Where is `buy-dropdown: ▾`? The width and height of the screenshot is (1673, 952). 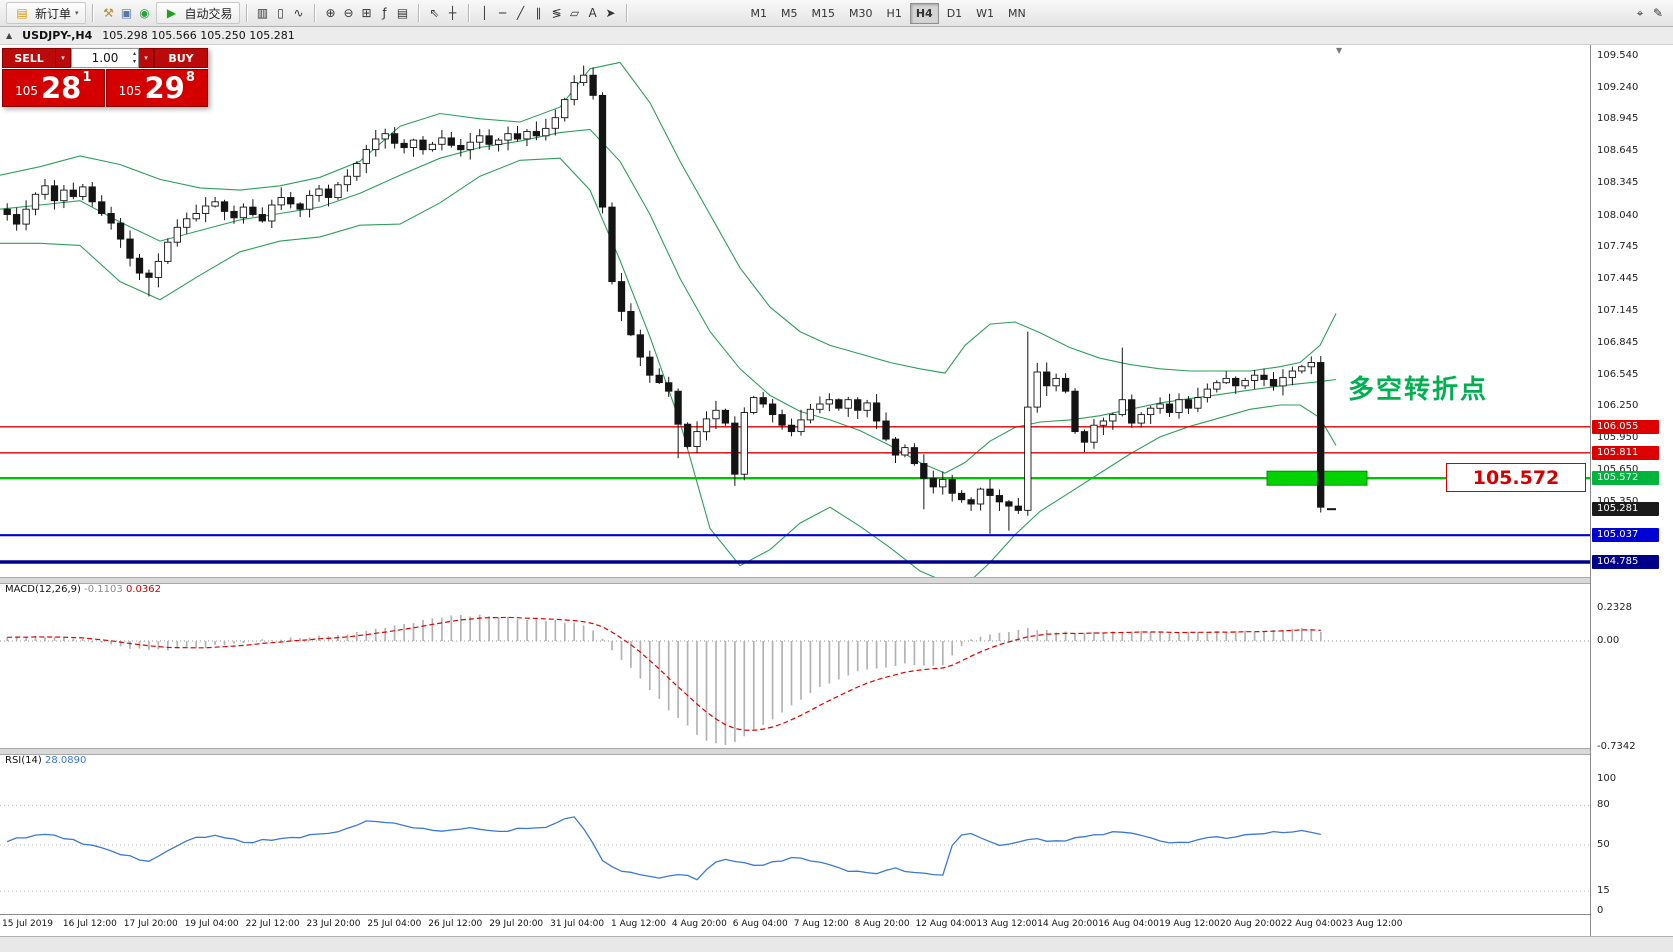 buy-dropdown: ▾ is located at coordinates (146, 58).